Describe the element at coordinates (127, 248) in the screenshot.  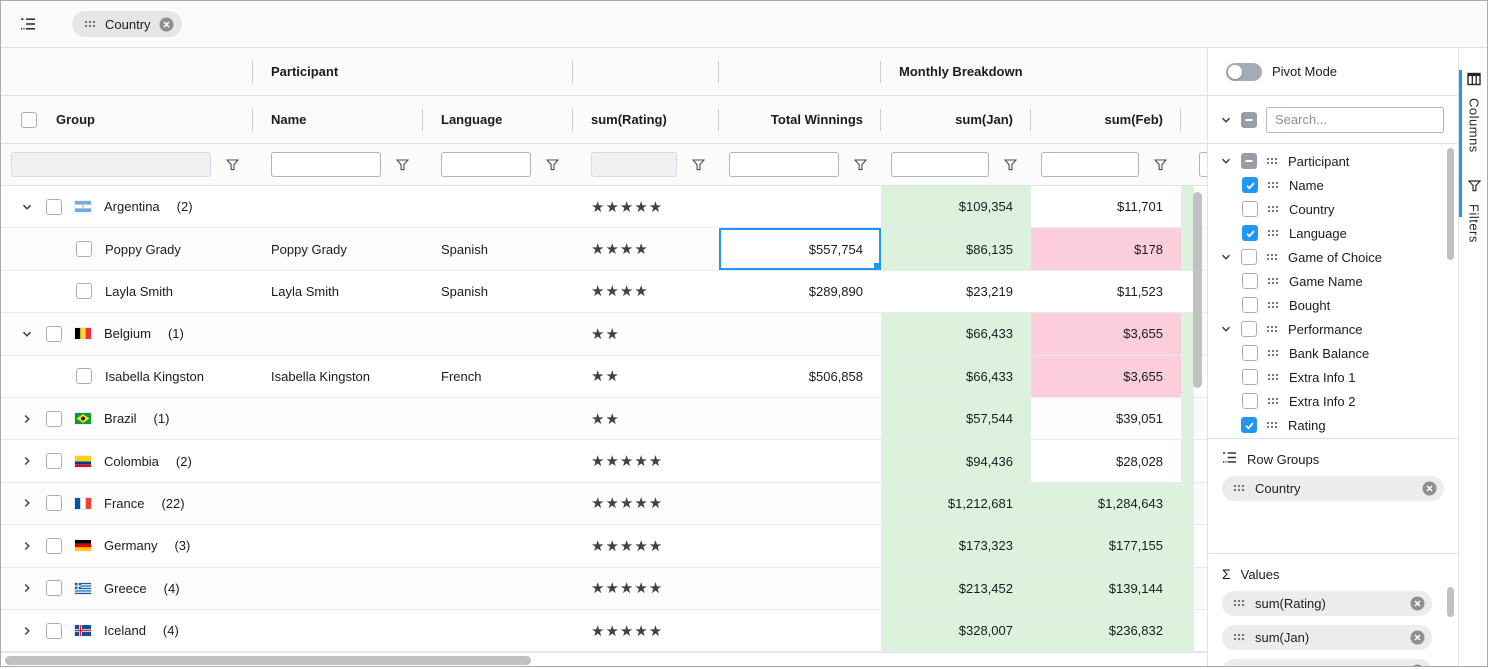
I see `group-cell: Poppy Grady` at that location.